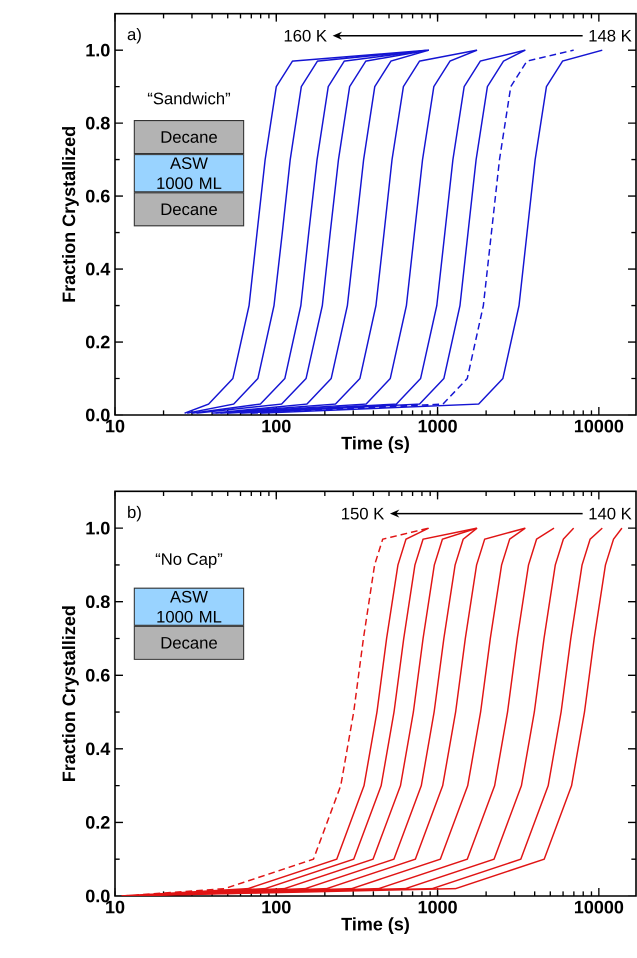 This screenshot has height=958, width=637. I want to click on annotation: 140 K, so click(611, 514).